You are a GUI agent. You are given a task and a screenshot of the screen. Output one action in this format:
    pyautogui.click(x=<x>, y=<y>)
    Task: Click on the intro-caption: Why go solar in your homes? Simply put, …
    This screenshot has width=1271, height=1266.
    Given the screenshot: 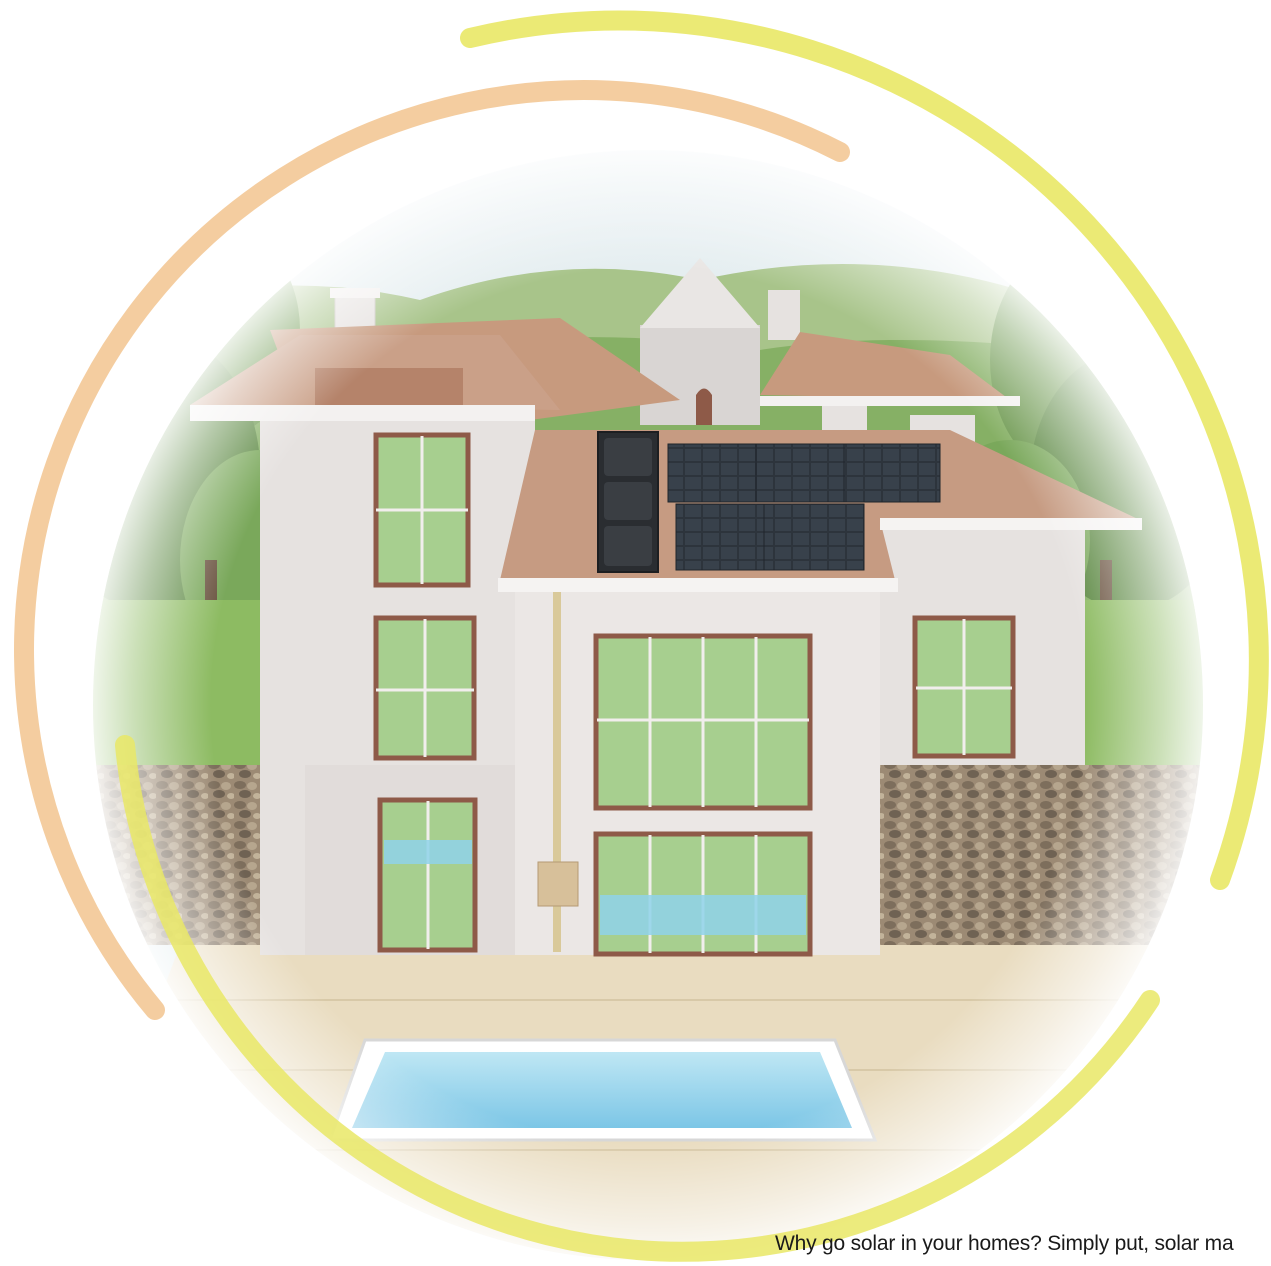 What is the action you would take?
    pyautogui.click(x=1004, y=1243)
    